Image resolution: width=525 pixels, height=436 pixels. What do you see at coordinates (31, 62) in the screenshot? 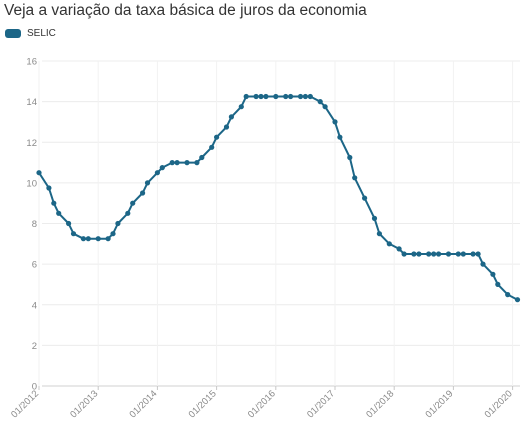
I see `y-tick-label: 16` at bounding box center [31, 62].